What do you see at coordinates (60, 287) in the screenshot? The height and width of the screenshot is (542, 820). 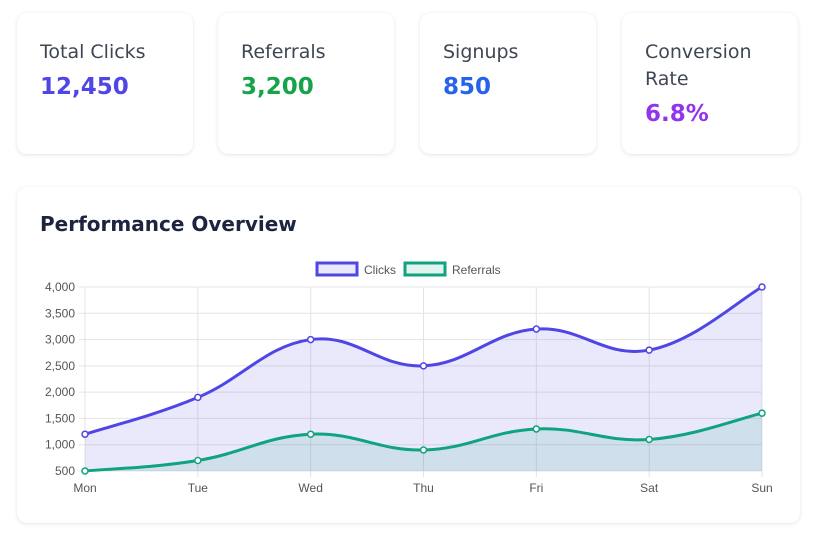 I see `y-tick-label: 4,000` at bounding box center [60, 287].